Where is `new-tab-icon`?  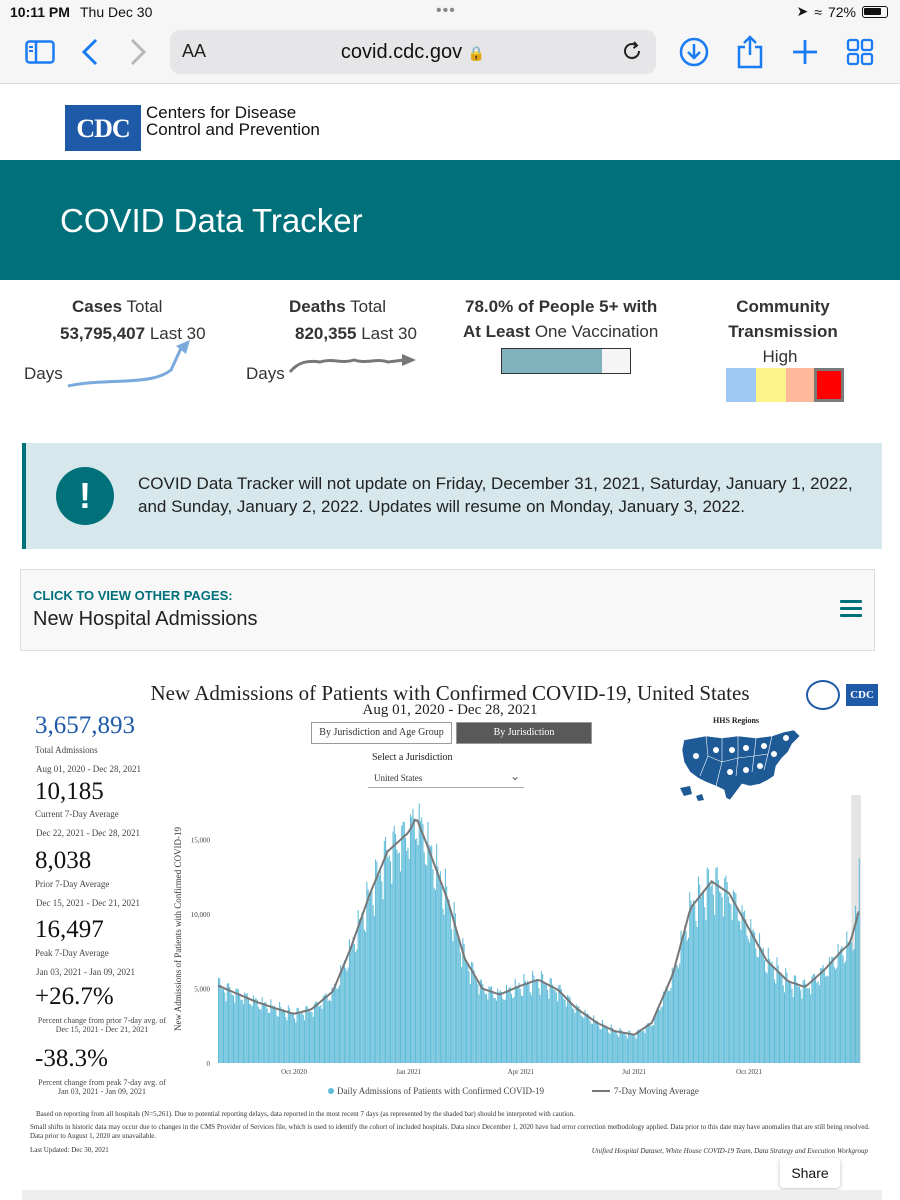 new-tab-icon is located at coordinates (805, 52).